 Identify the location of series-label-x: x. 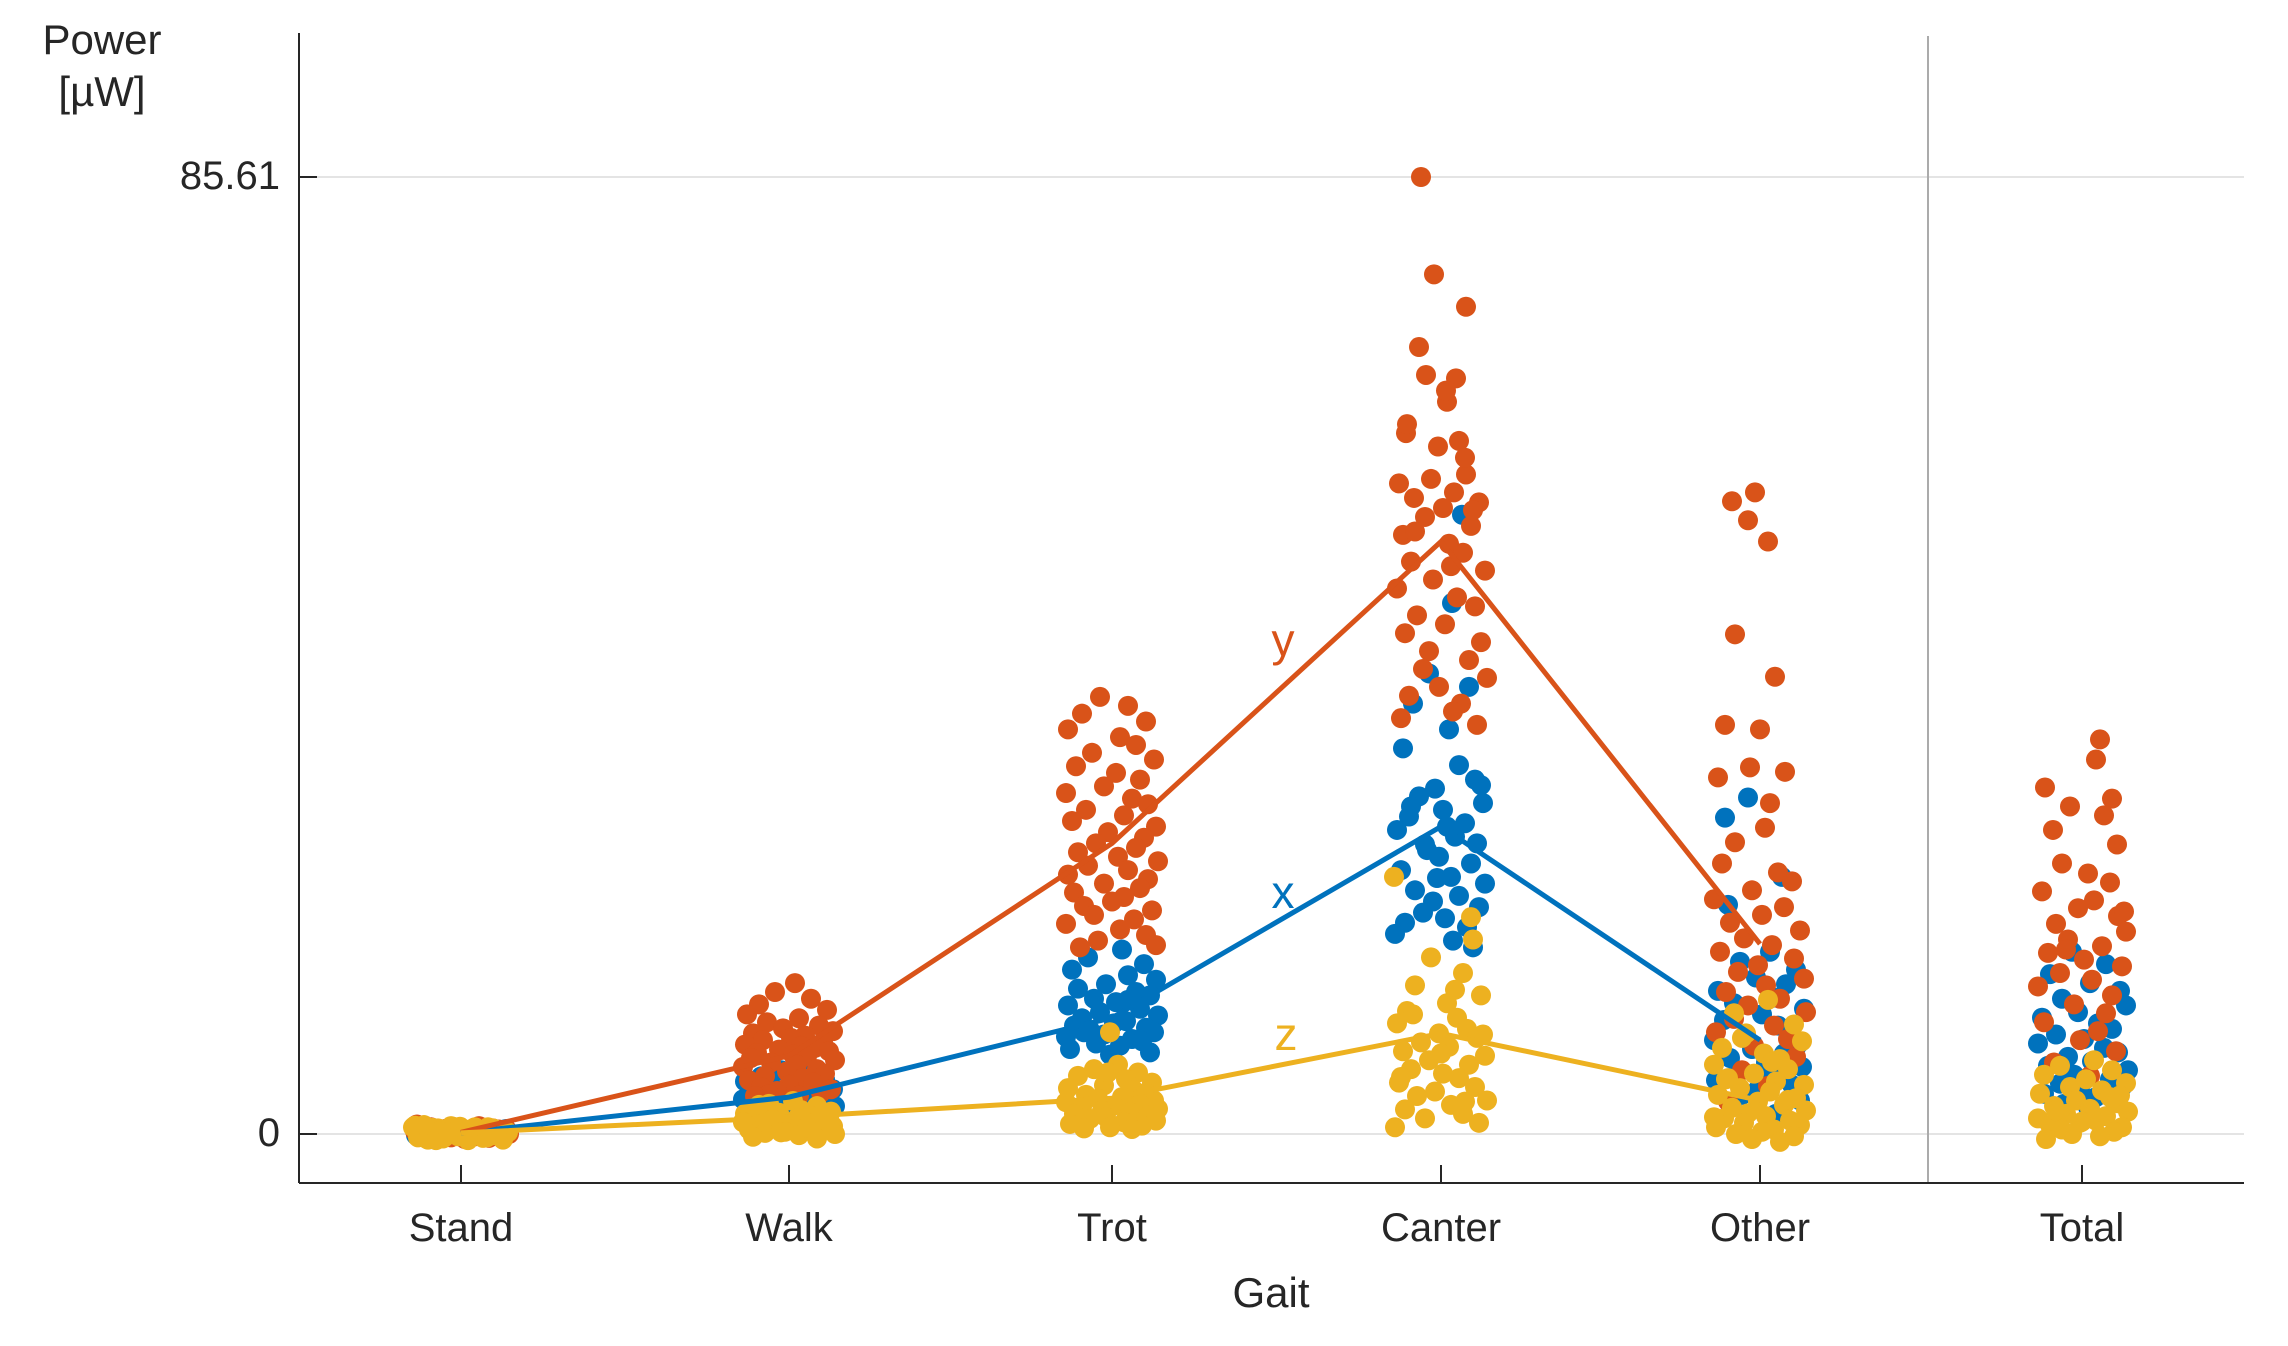
(1283, 892).